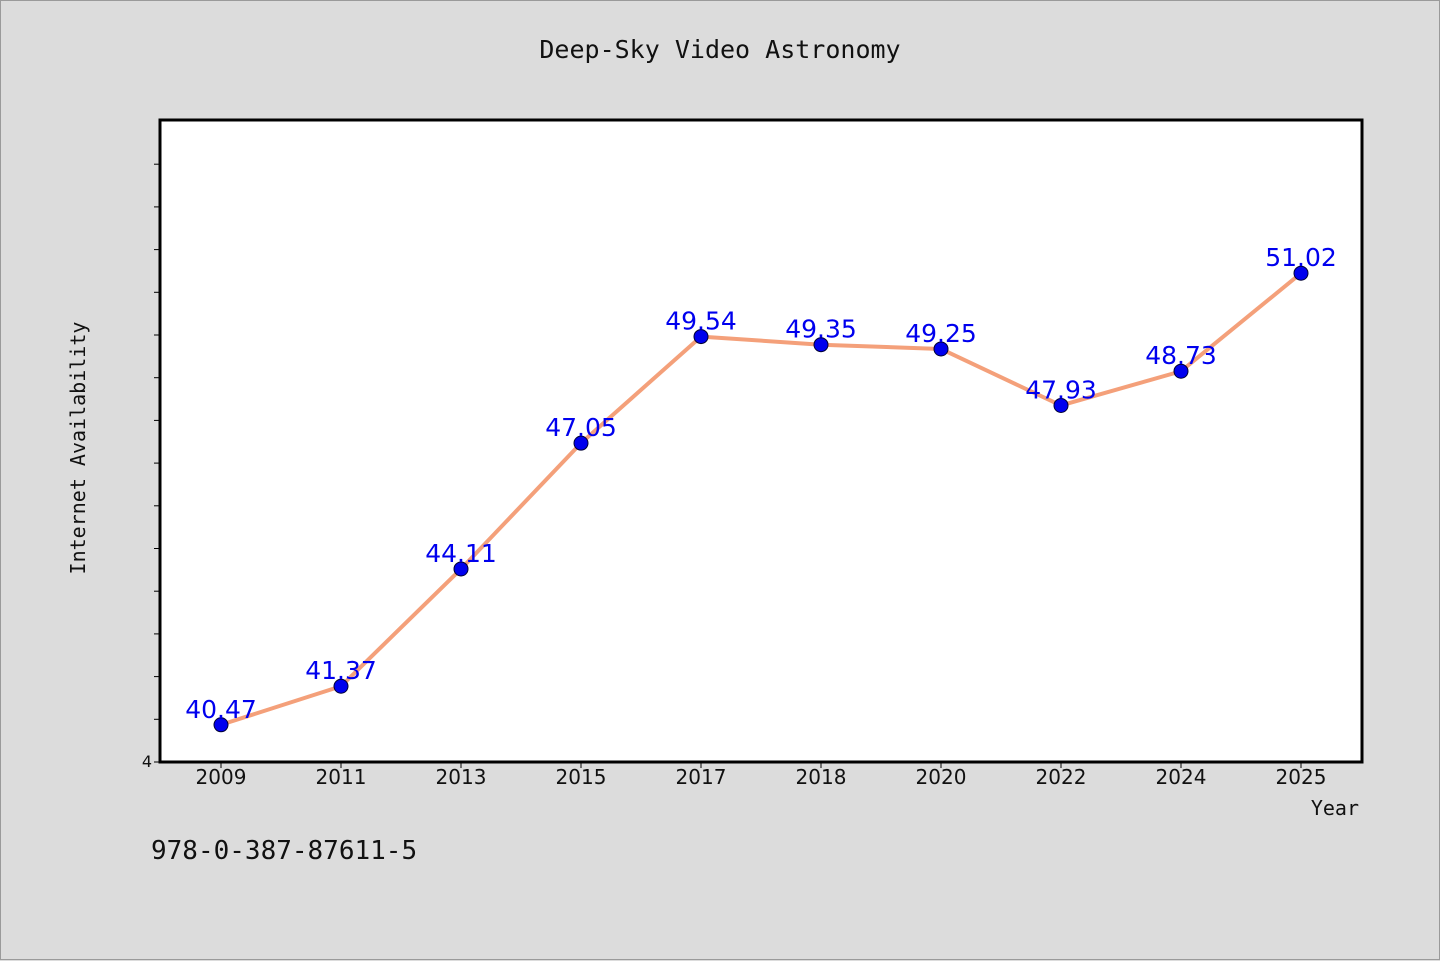 The image size is (1440, 961). Describe the element at coordinates (581, 427) in the screenshot. I see `data-label: 47.05` at that location.